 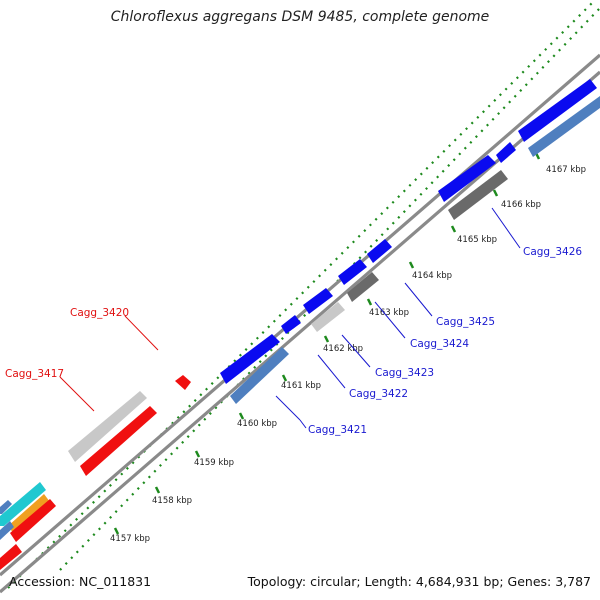 What do you see at coordinates (99, 313) in the screenshot?
I see `gene-label-cagg-3420: Cagg_3420` at bounding box center [99, 313].